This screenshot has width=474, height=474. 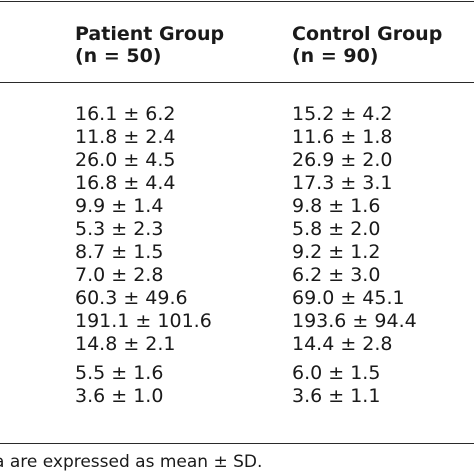 I want to click on patient-value-cell: 5.5 ± 1.6, so click(x=119, y=373).